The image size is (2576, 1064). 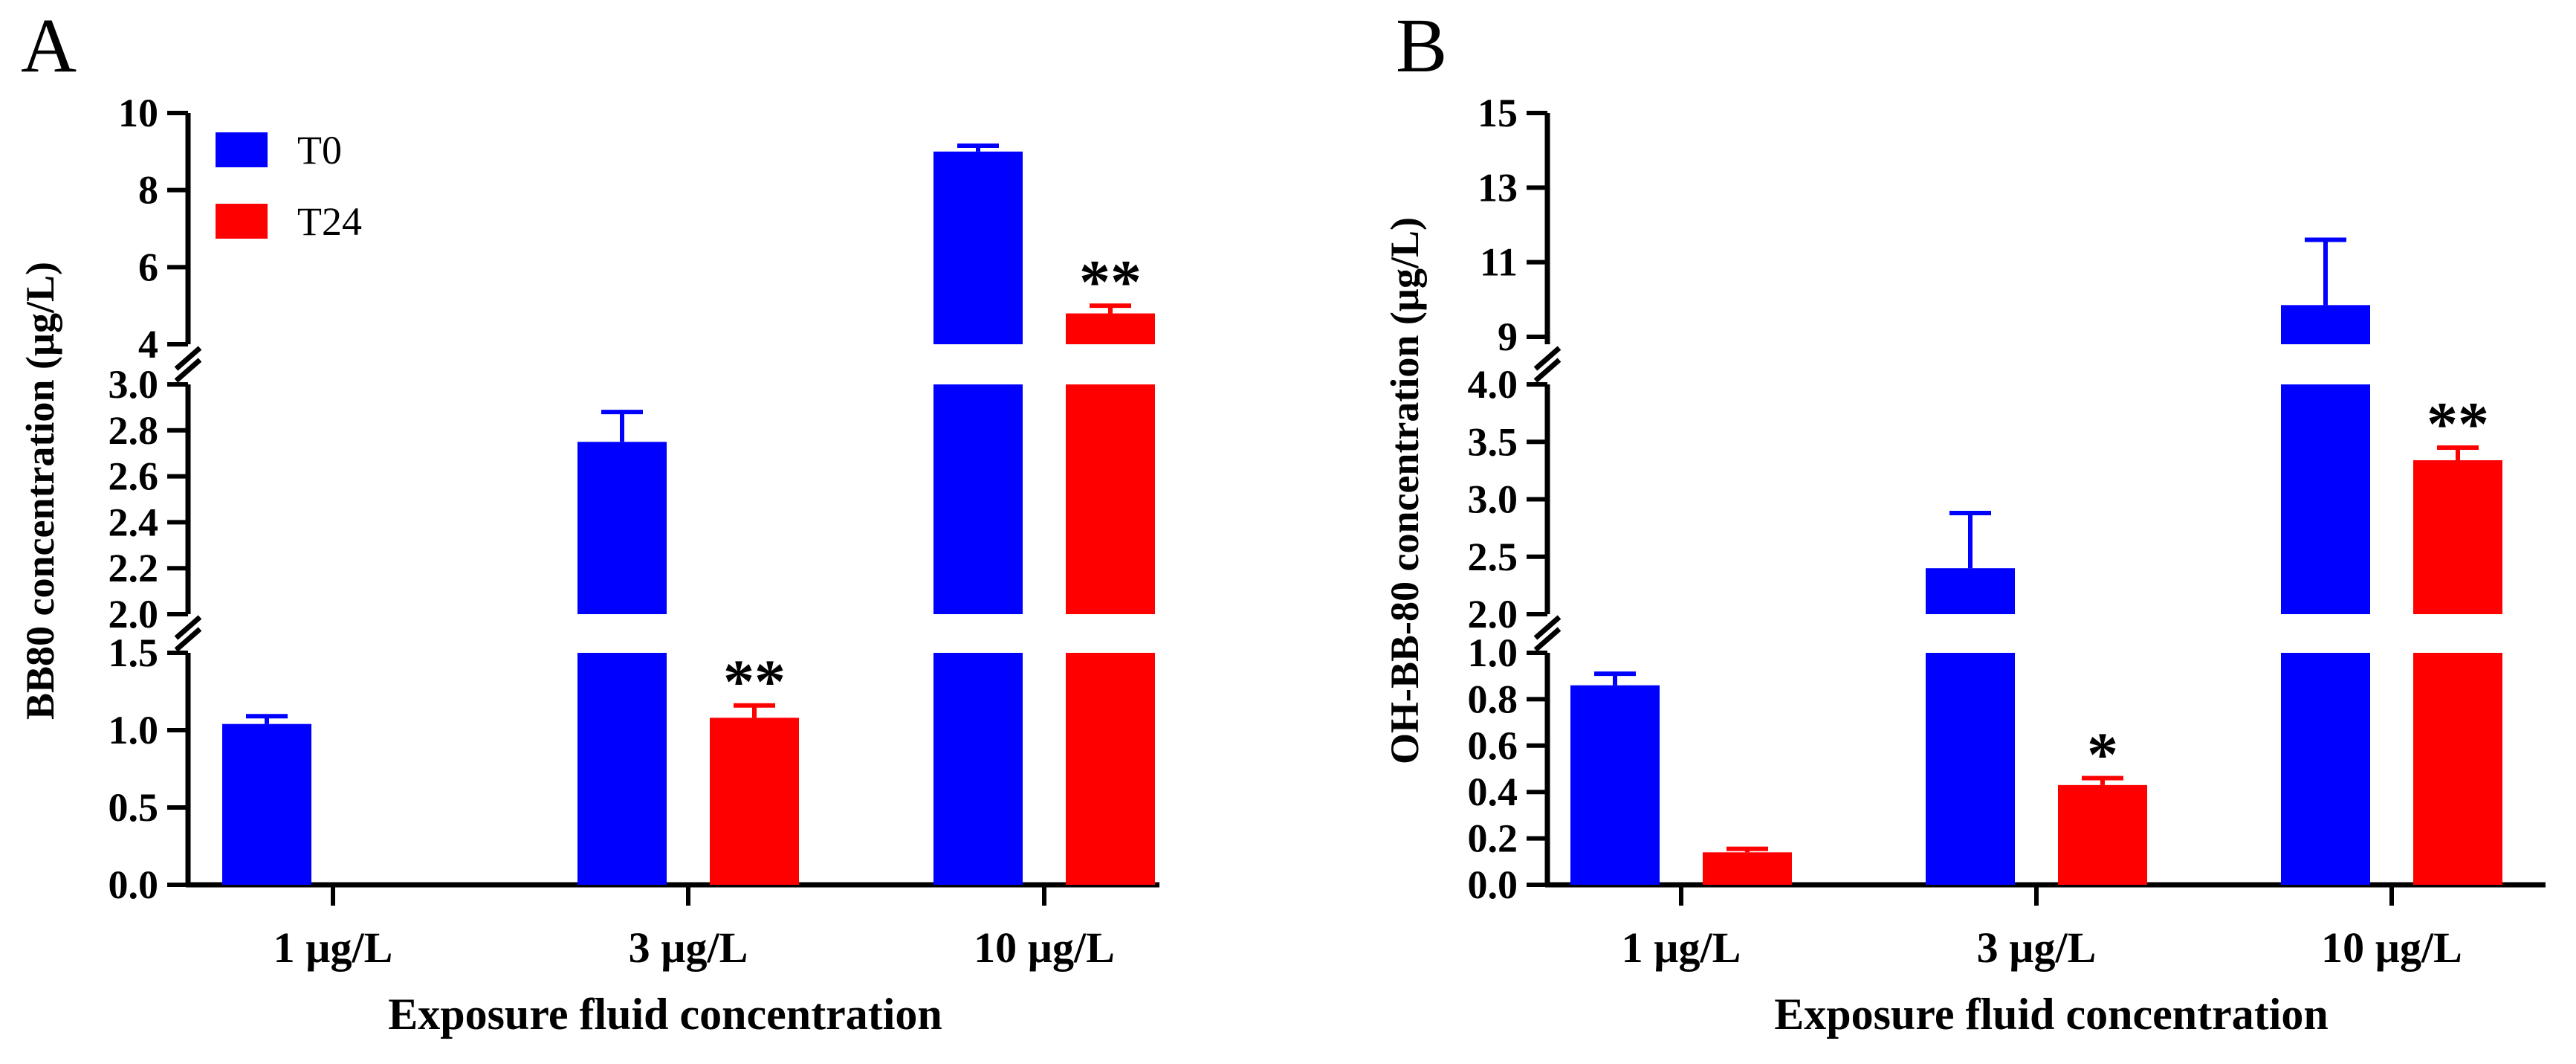 What do you see at coordinates (242, 222) in the screenshot?
I see `legend-swatch-t24` at bounding box center [242, 222].